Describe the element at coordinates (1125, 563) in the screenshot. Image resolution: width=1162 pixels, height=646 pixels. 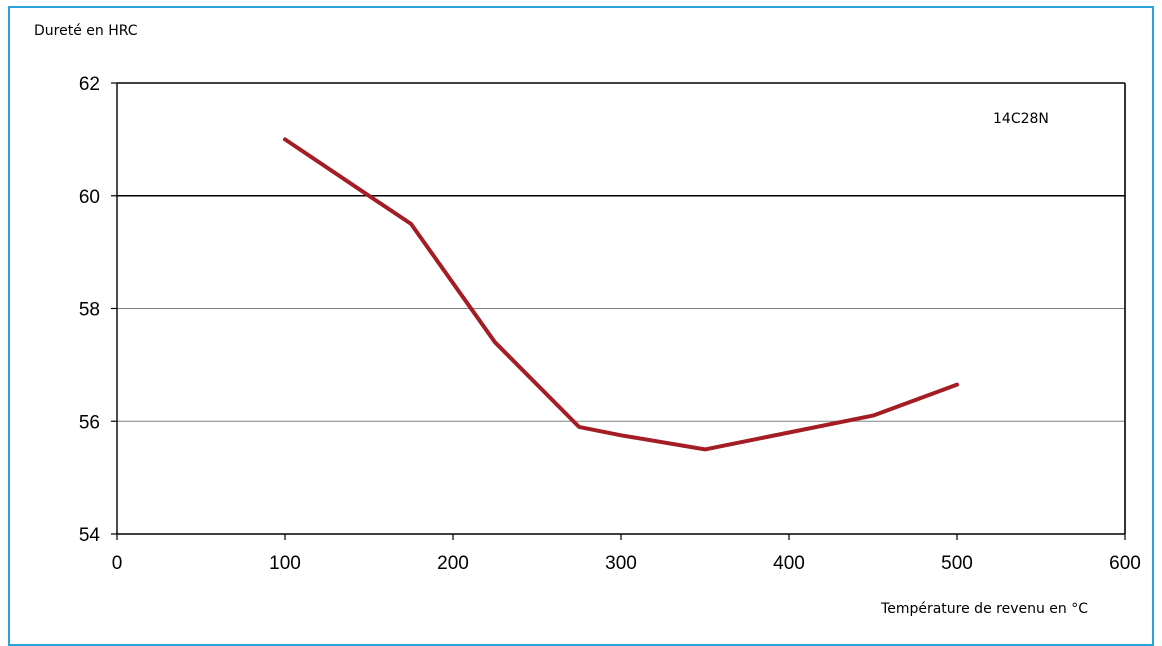
I see `x-tick-label-600: 600` at that location.